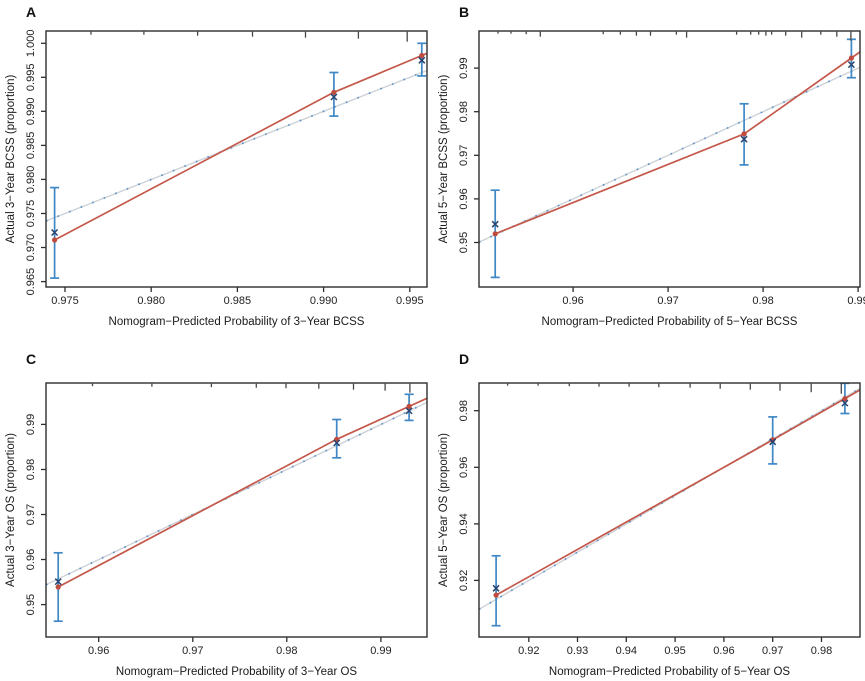 This screenshot has width=865, height=681. What do you see at coordinates (31, 12) in the screenshot?
I see `panel-a-label: A` at bounding box center [31, 12].